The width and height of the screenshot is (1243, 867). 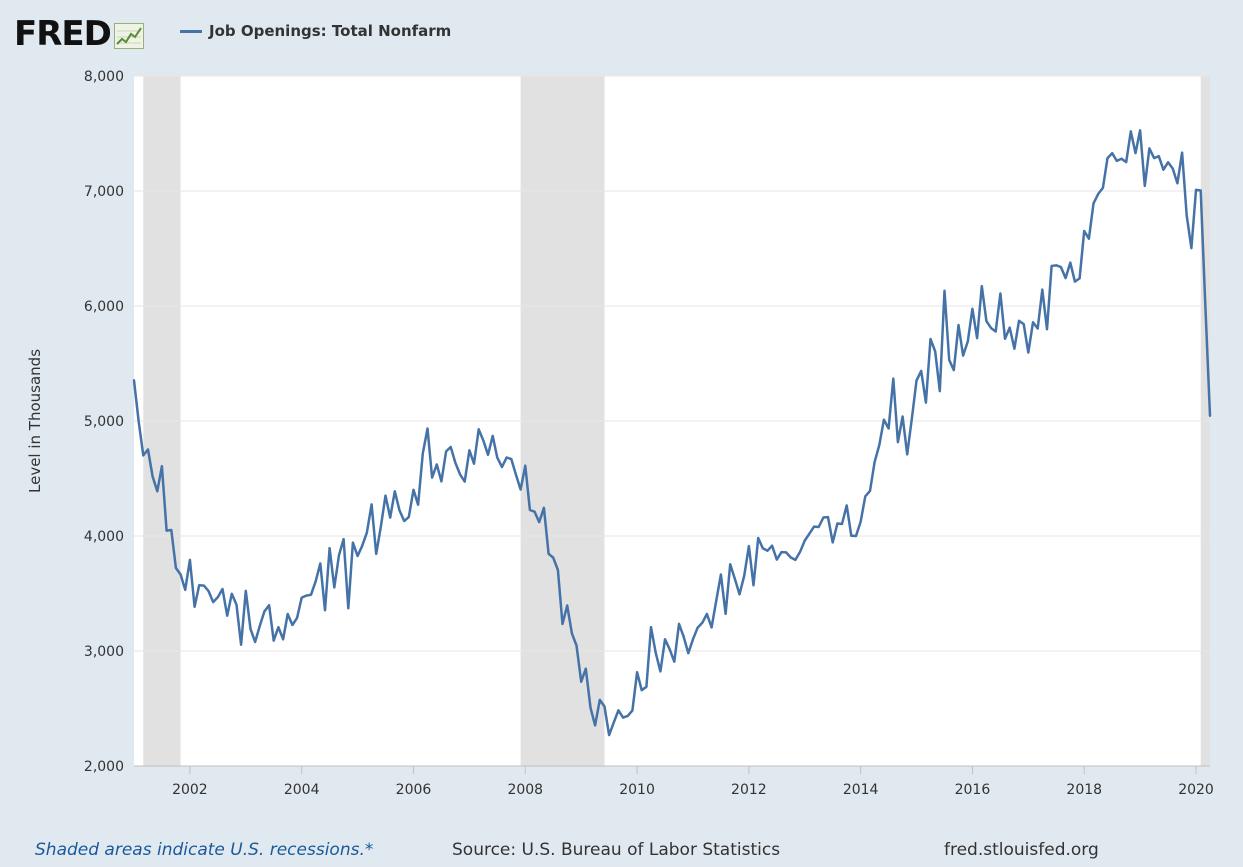 I want to click on series-title: Job Openings: Total Nonfarm, so click(x=330, y=31).